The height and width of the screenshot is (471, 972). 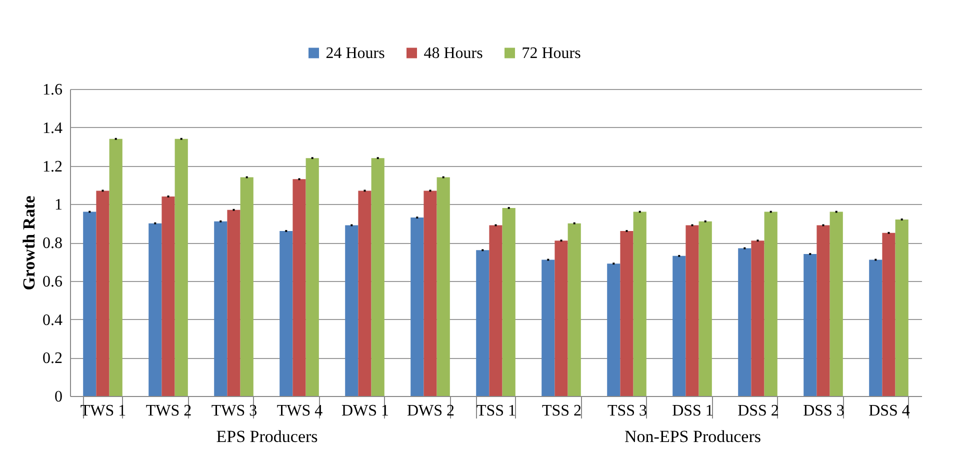 What do you see at coordinates (551, 53) in the screenshot?
I see `legend-label: 72 Hours` at bounding box center [551, 53].